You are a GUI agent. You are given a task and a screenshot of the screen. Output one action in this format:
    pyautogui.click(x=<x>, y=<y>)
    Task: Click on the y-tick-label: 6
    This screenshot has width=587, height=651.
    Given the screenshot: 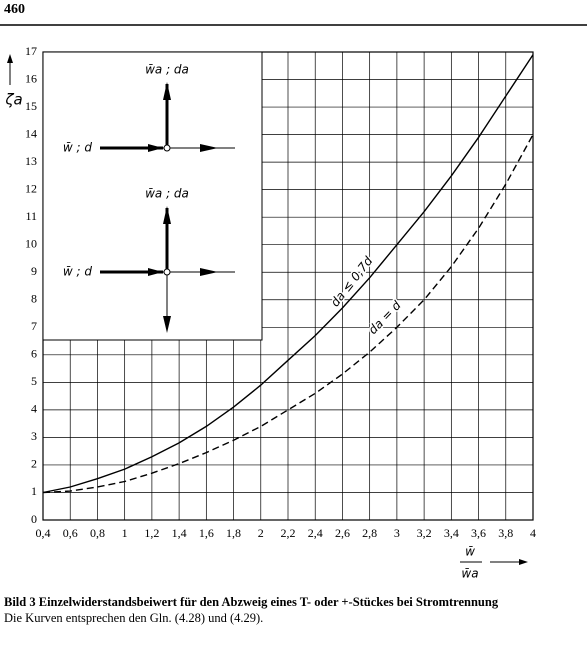 What is the action you would take?
    pyautogui.click(x=34, y=354)
    